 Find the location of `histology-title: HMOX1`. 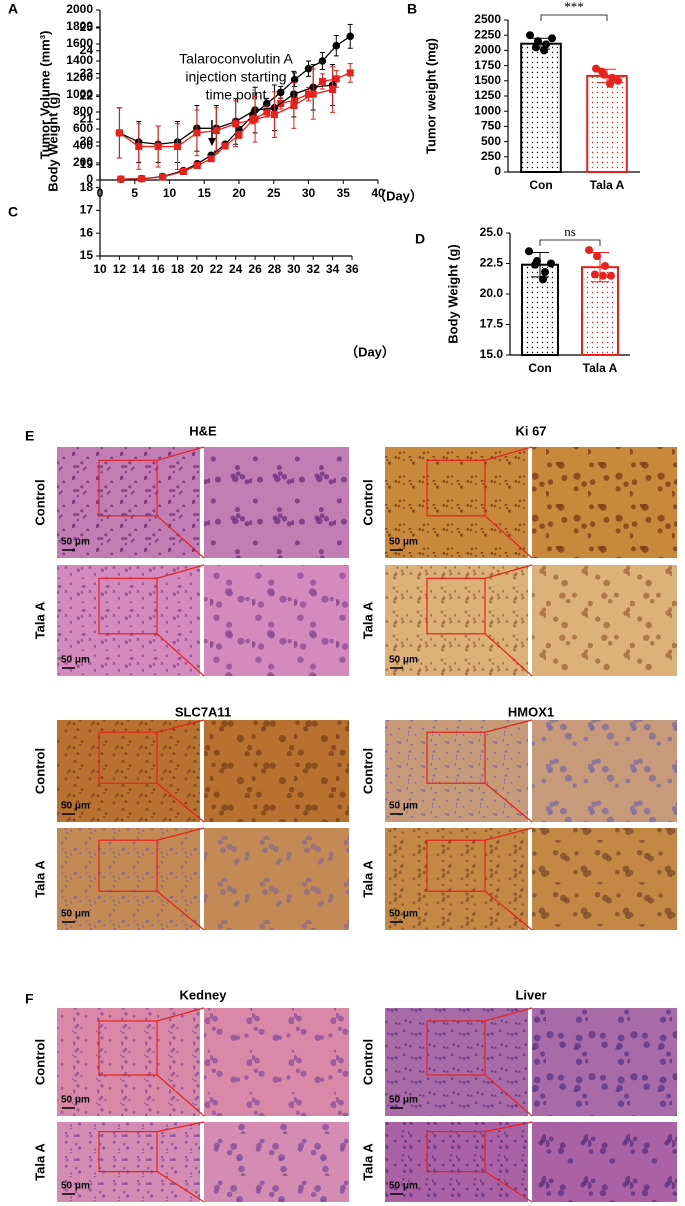

histology-title: HMOX1 is located at coordinates (531, 711).